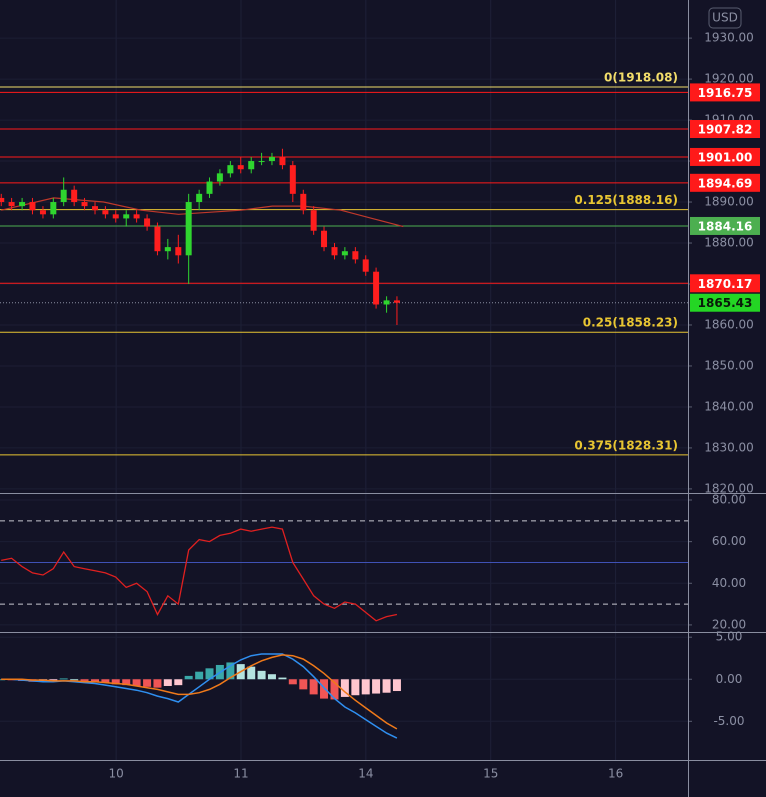 Image resolution: width=766 pixels, height=797 pixels. What do you see at coordinates (115, 774) in the screenshot?
I see `x-tick-label: 10` at bounding box center [115, 774].